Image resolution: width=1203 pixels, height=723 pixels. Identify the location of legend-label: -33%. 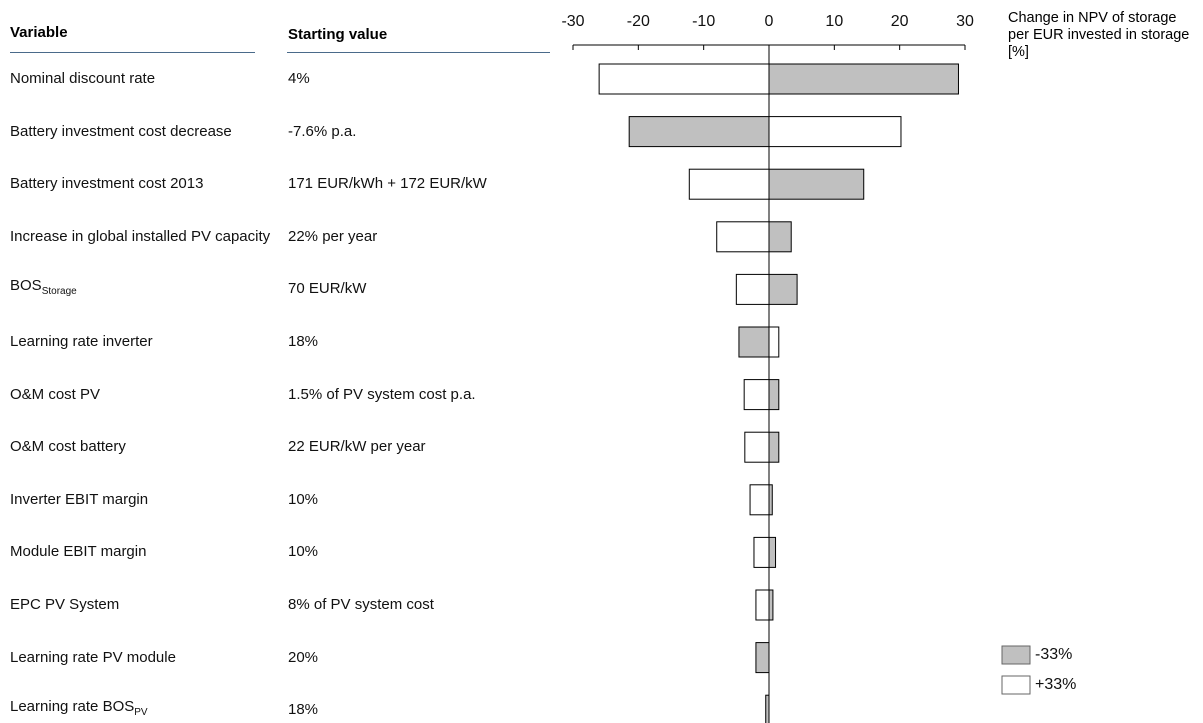
(1053, 654).